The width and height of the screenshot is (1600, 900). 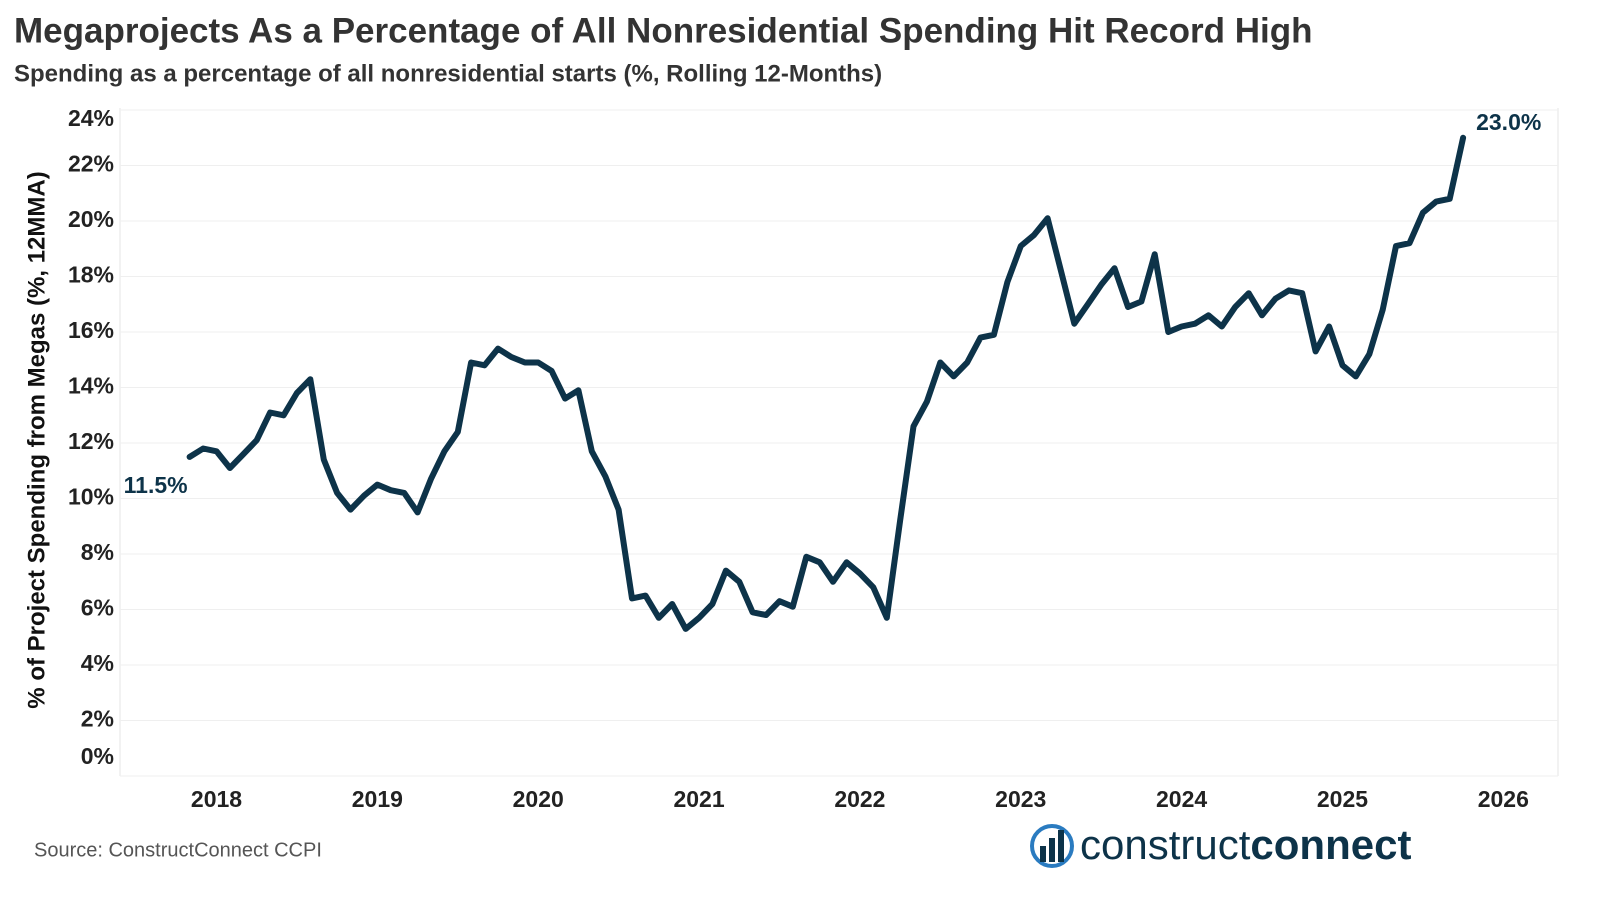 What do you see at coordinates (1503, 799) in the screenshot?
I see `x-tick-label: 2026` at bounding box center [1503, 799].